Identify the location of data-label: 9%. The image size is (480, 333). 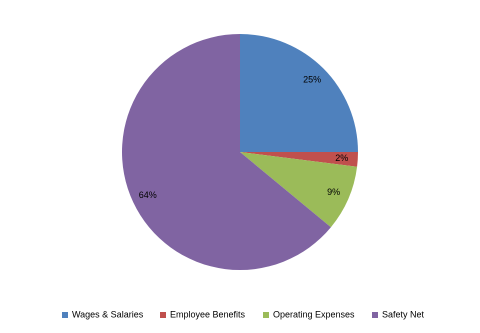
(333, 192).